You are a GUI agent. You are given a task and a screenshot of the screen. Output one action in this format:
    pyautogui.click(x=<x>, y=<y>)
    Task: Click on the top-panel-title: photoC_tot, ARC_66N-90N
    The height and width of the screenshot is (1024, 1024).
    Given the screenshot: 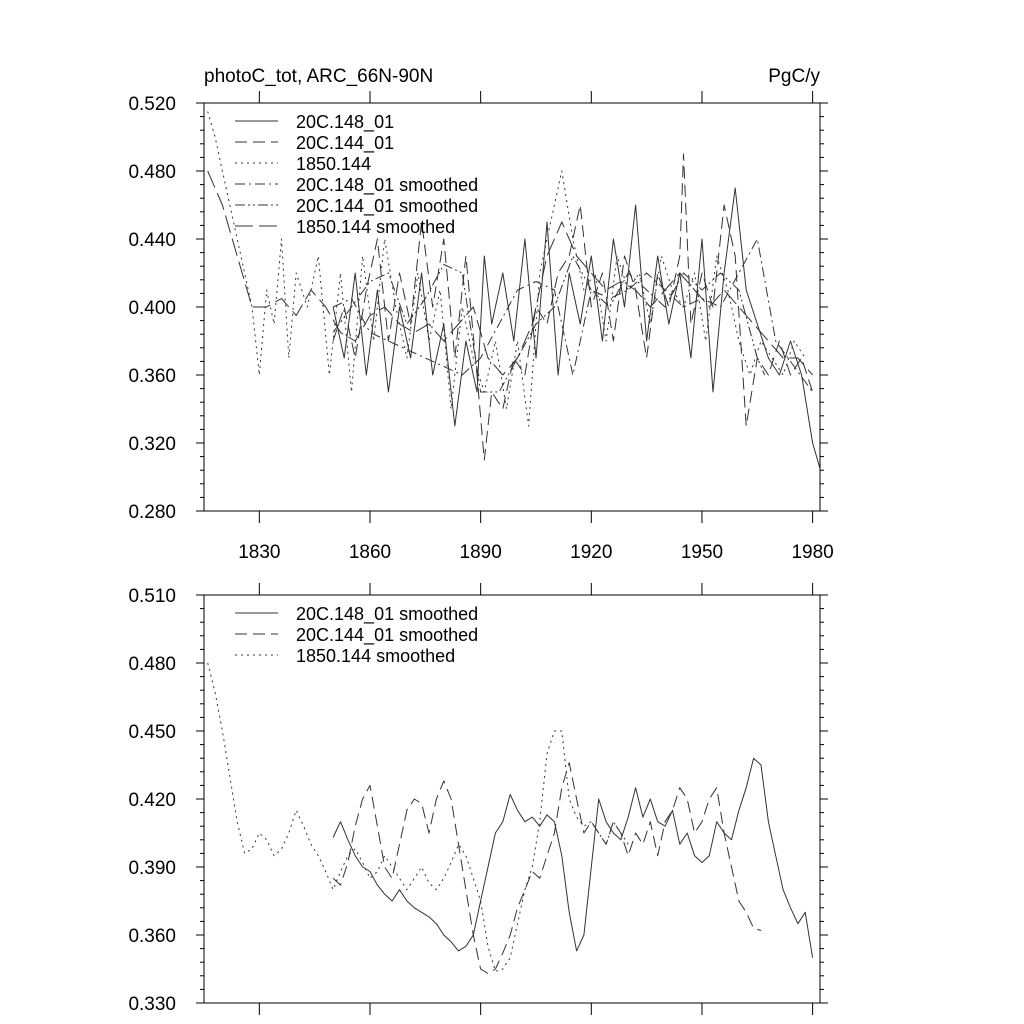 What is the action you would take?
    pyautogui.click(x=318, y=76)
    